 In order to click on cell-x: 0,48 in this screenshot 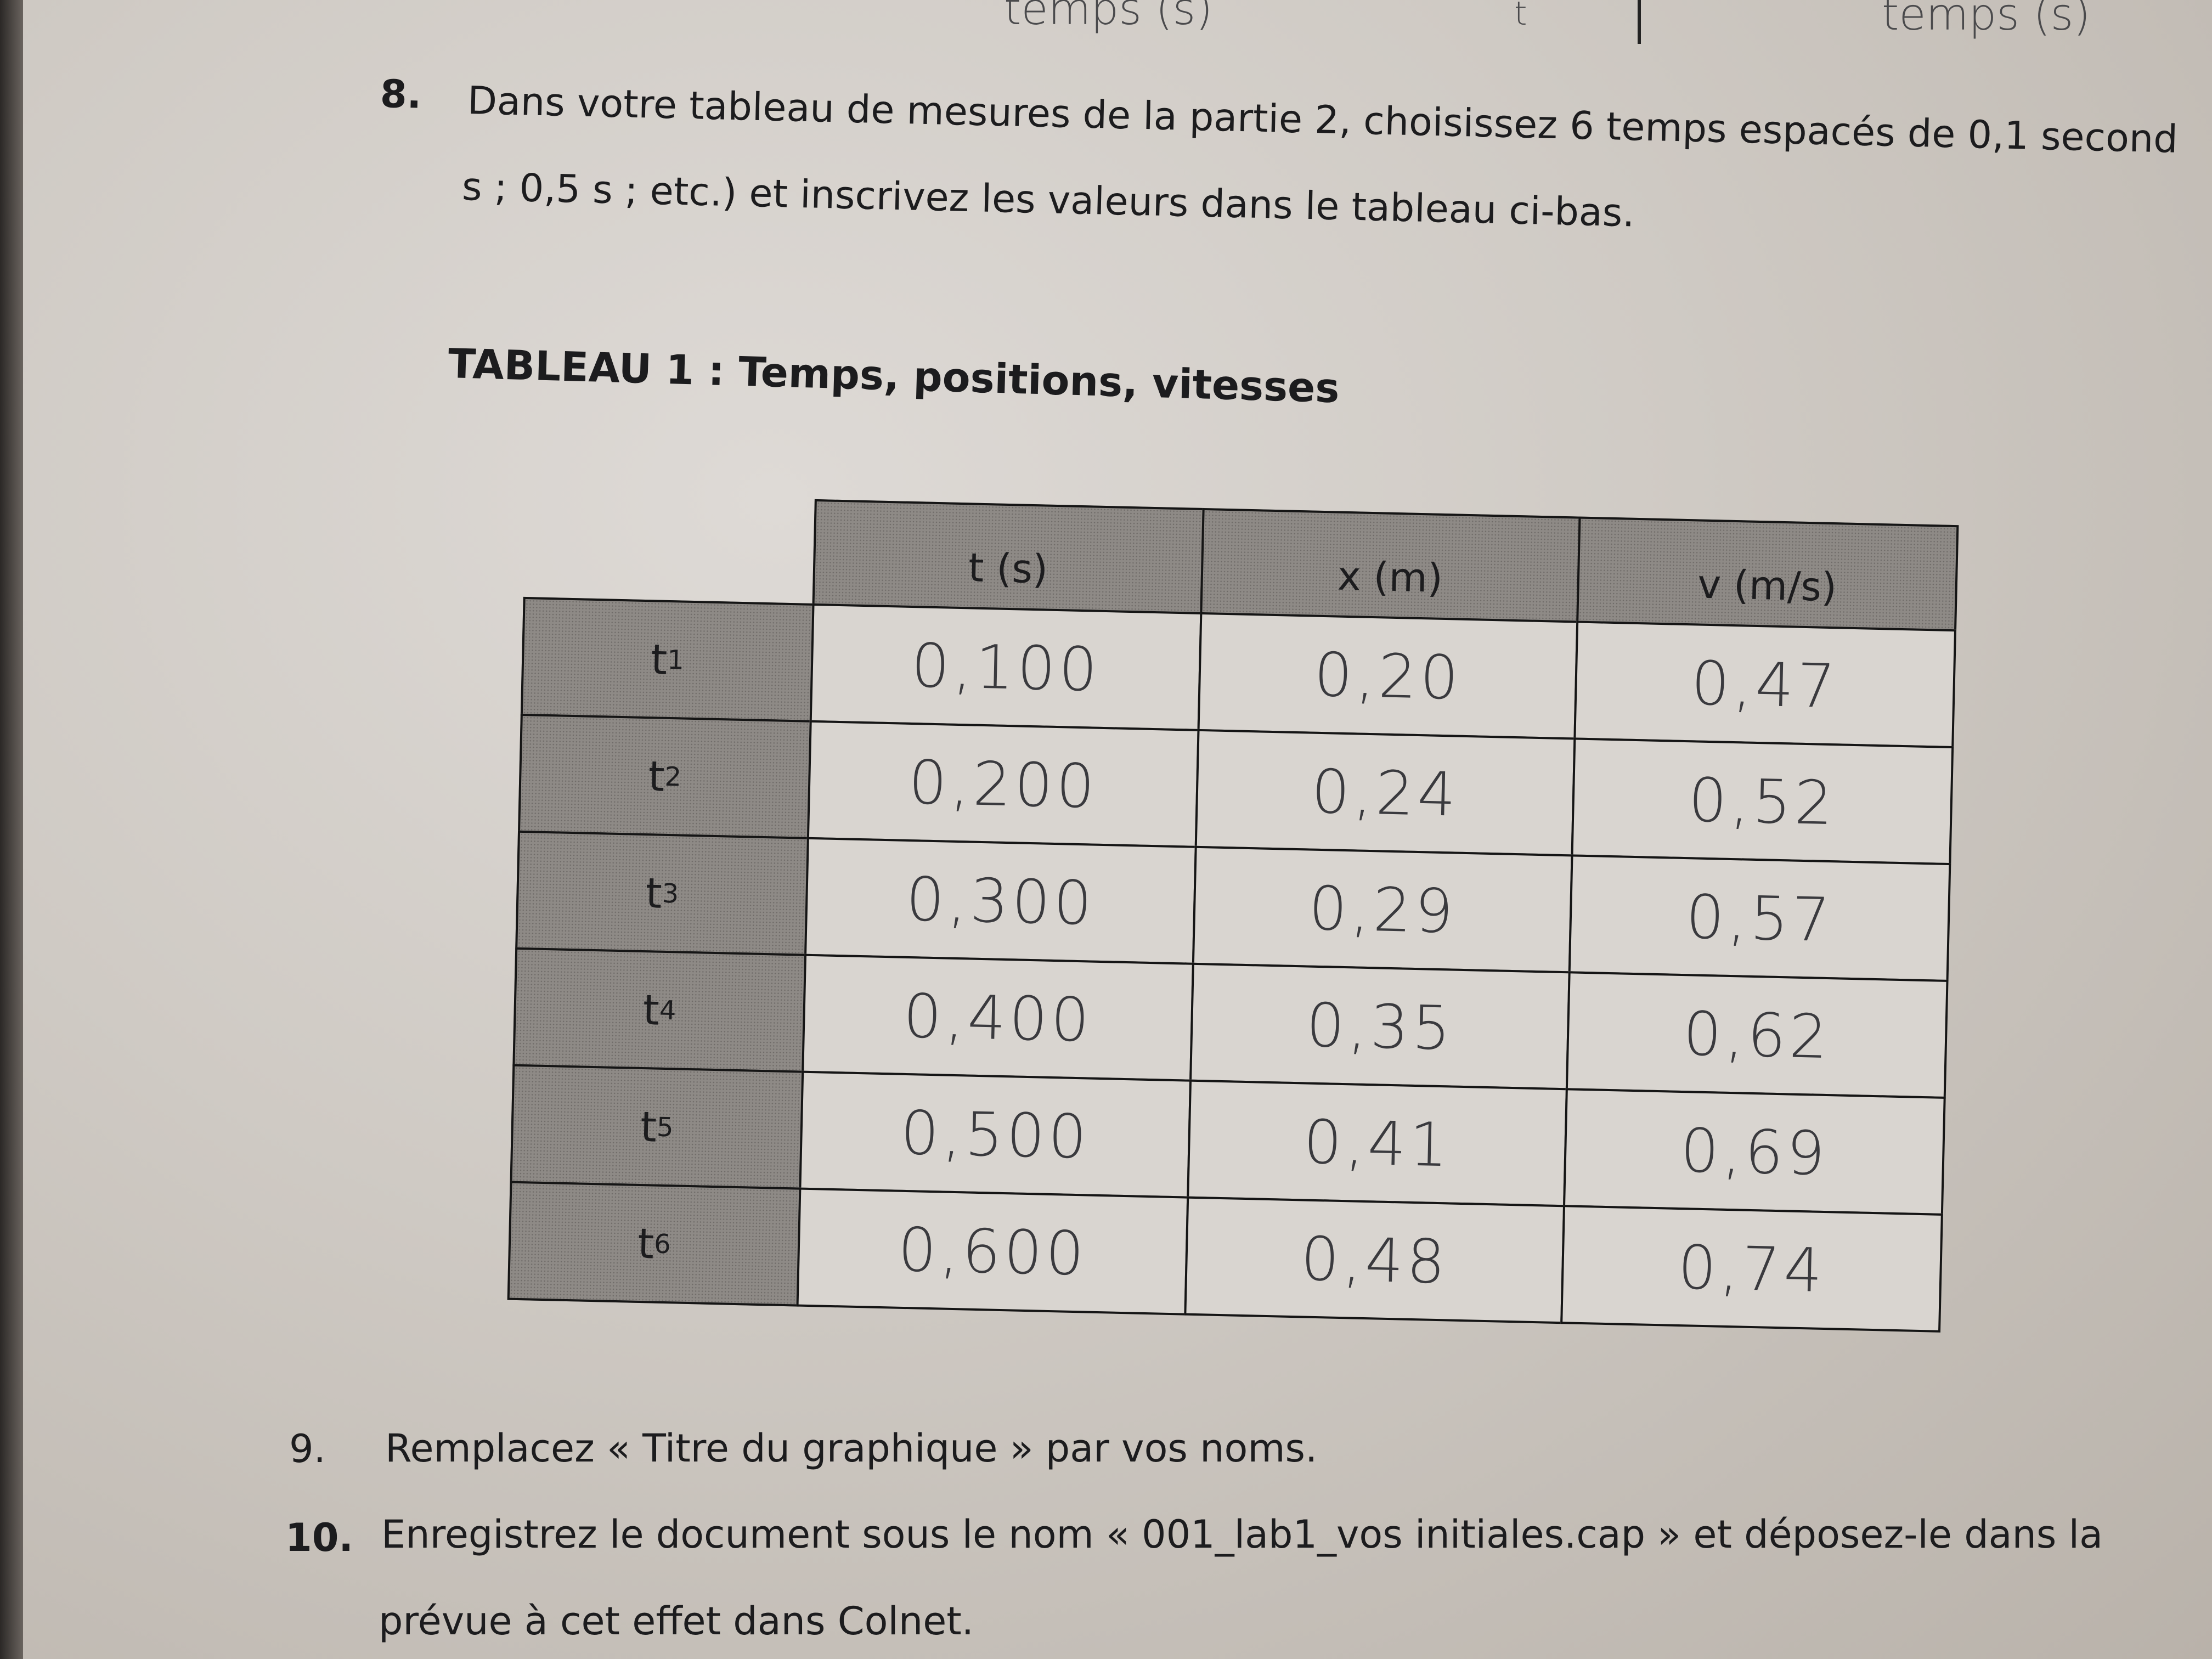, I will do `click(1375, 1260)`.